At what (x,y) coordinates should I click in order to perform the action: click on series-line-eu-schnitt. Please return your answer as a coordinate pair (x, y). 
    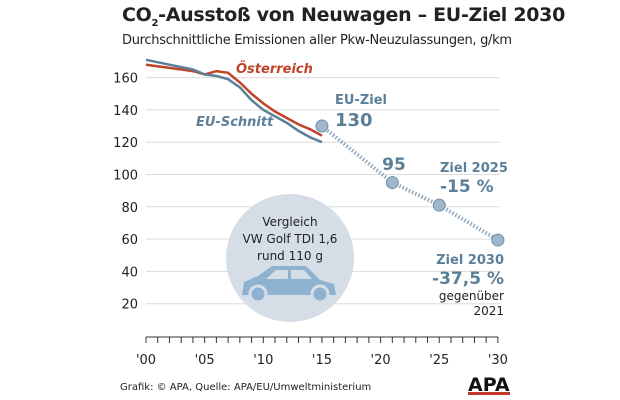
    Looking at the image, I should click on (234, 101).